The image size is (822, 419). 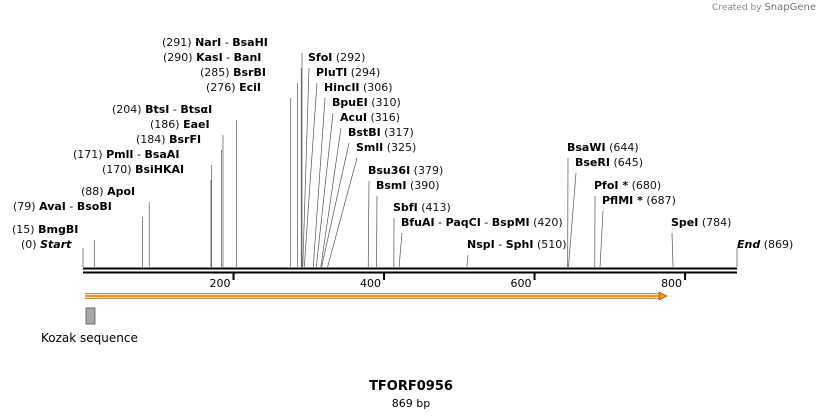 I want to click on enzyme-label-eaei: (186) EaeI, so click(x=180, y=124).